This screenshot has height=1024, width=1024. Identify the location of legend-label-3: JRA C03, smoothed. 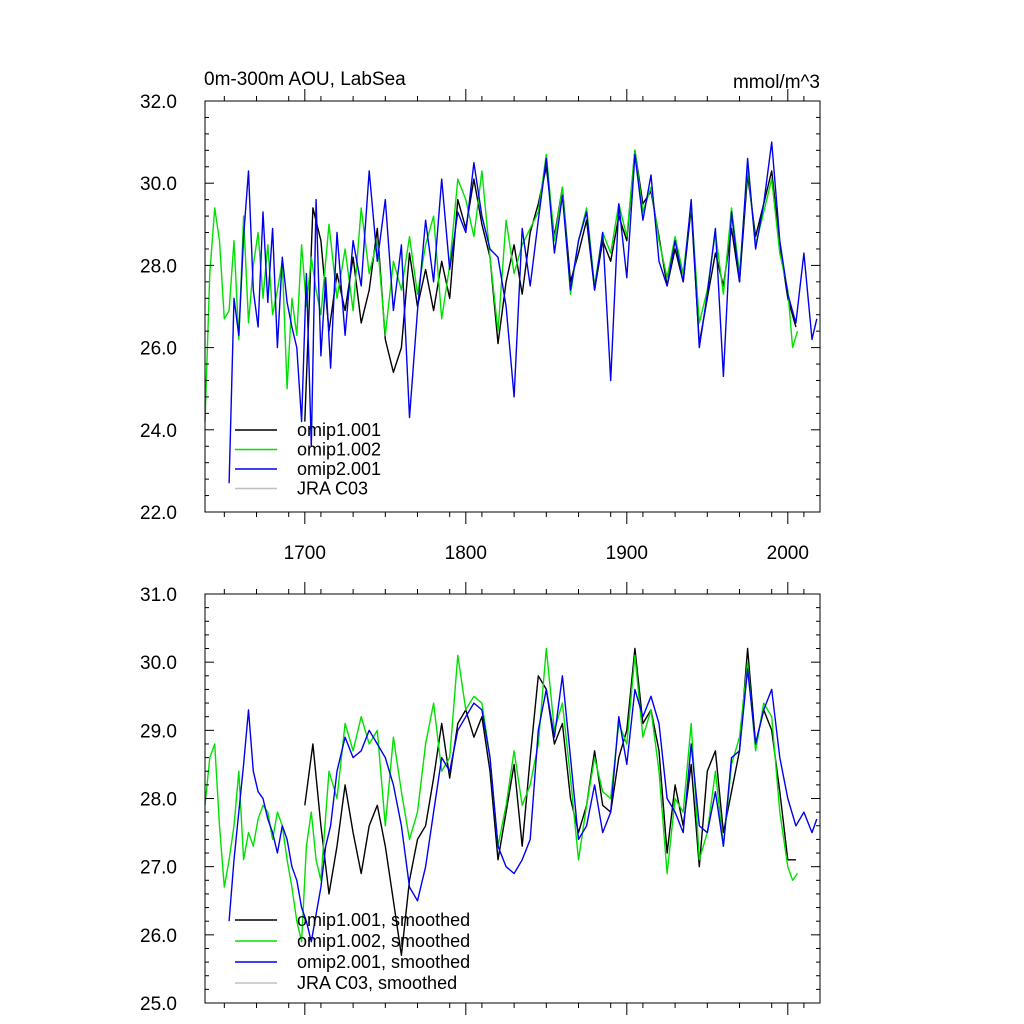
(377, 983).